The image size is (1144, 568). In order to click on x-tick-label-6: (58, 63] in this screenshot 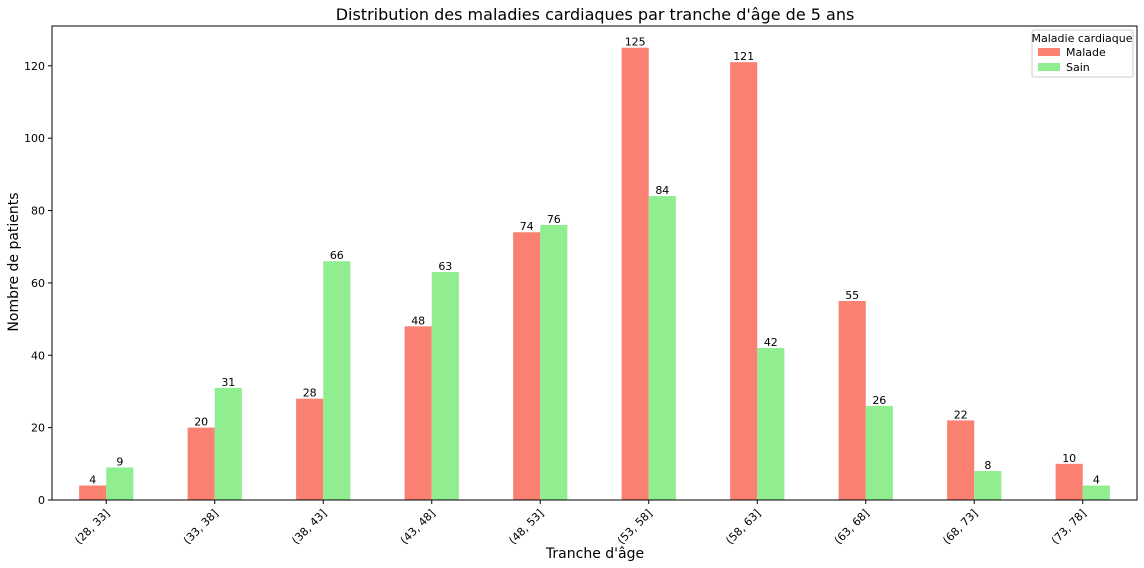, I will do `click(743, 527)`.